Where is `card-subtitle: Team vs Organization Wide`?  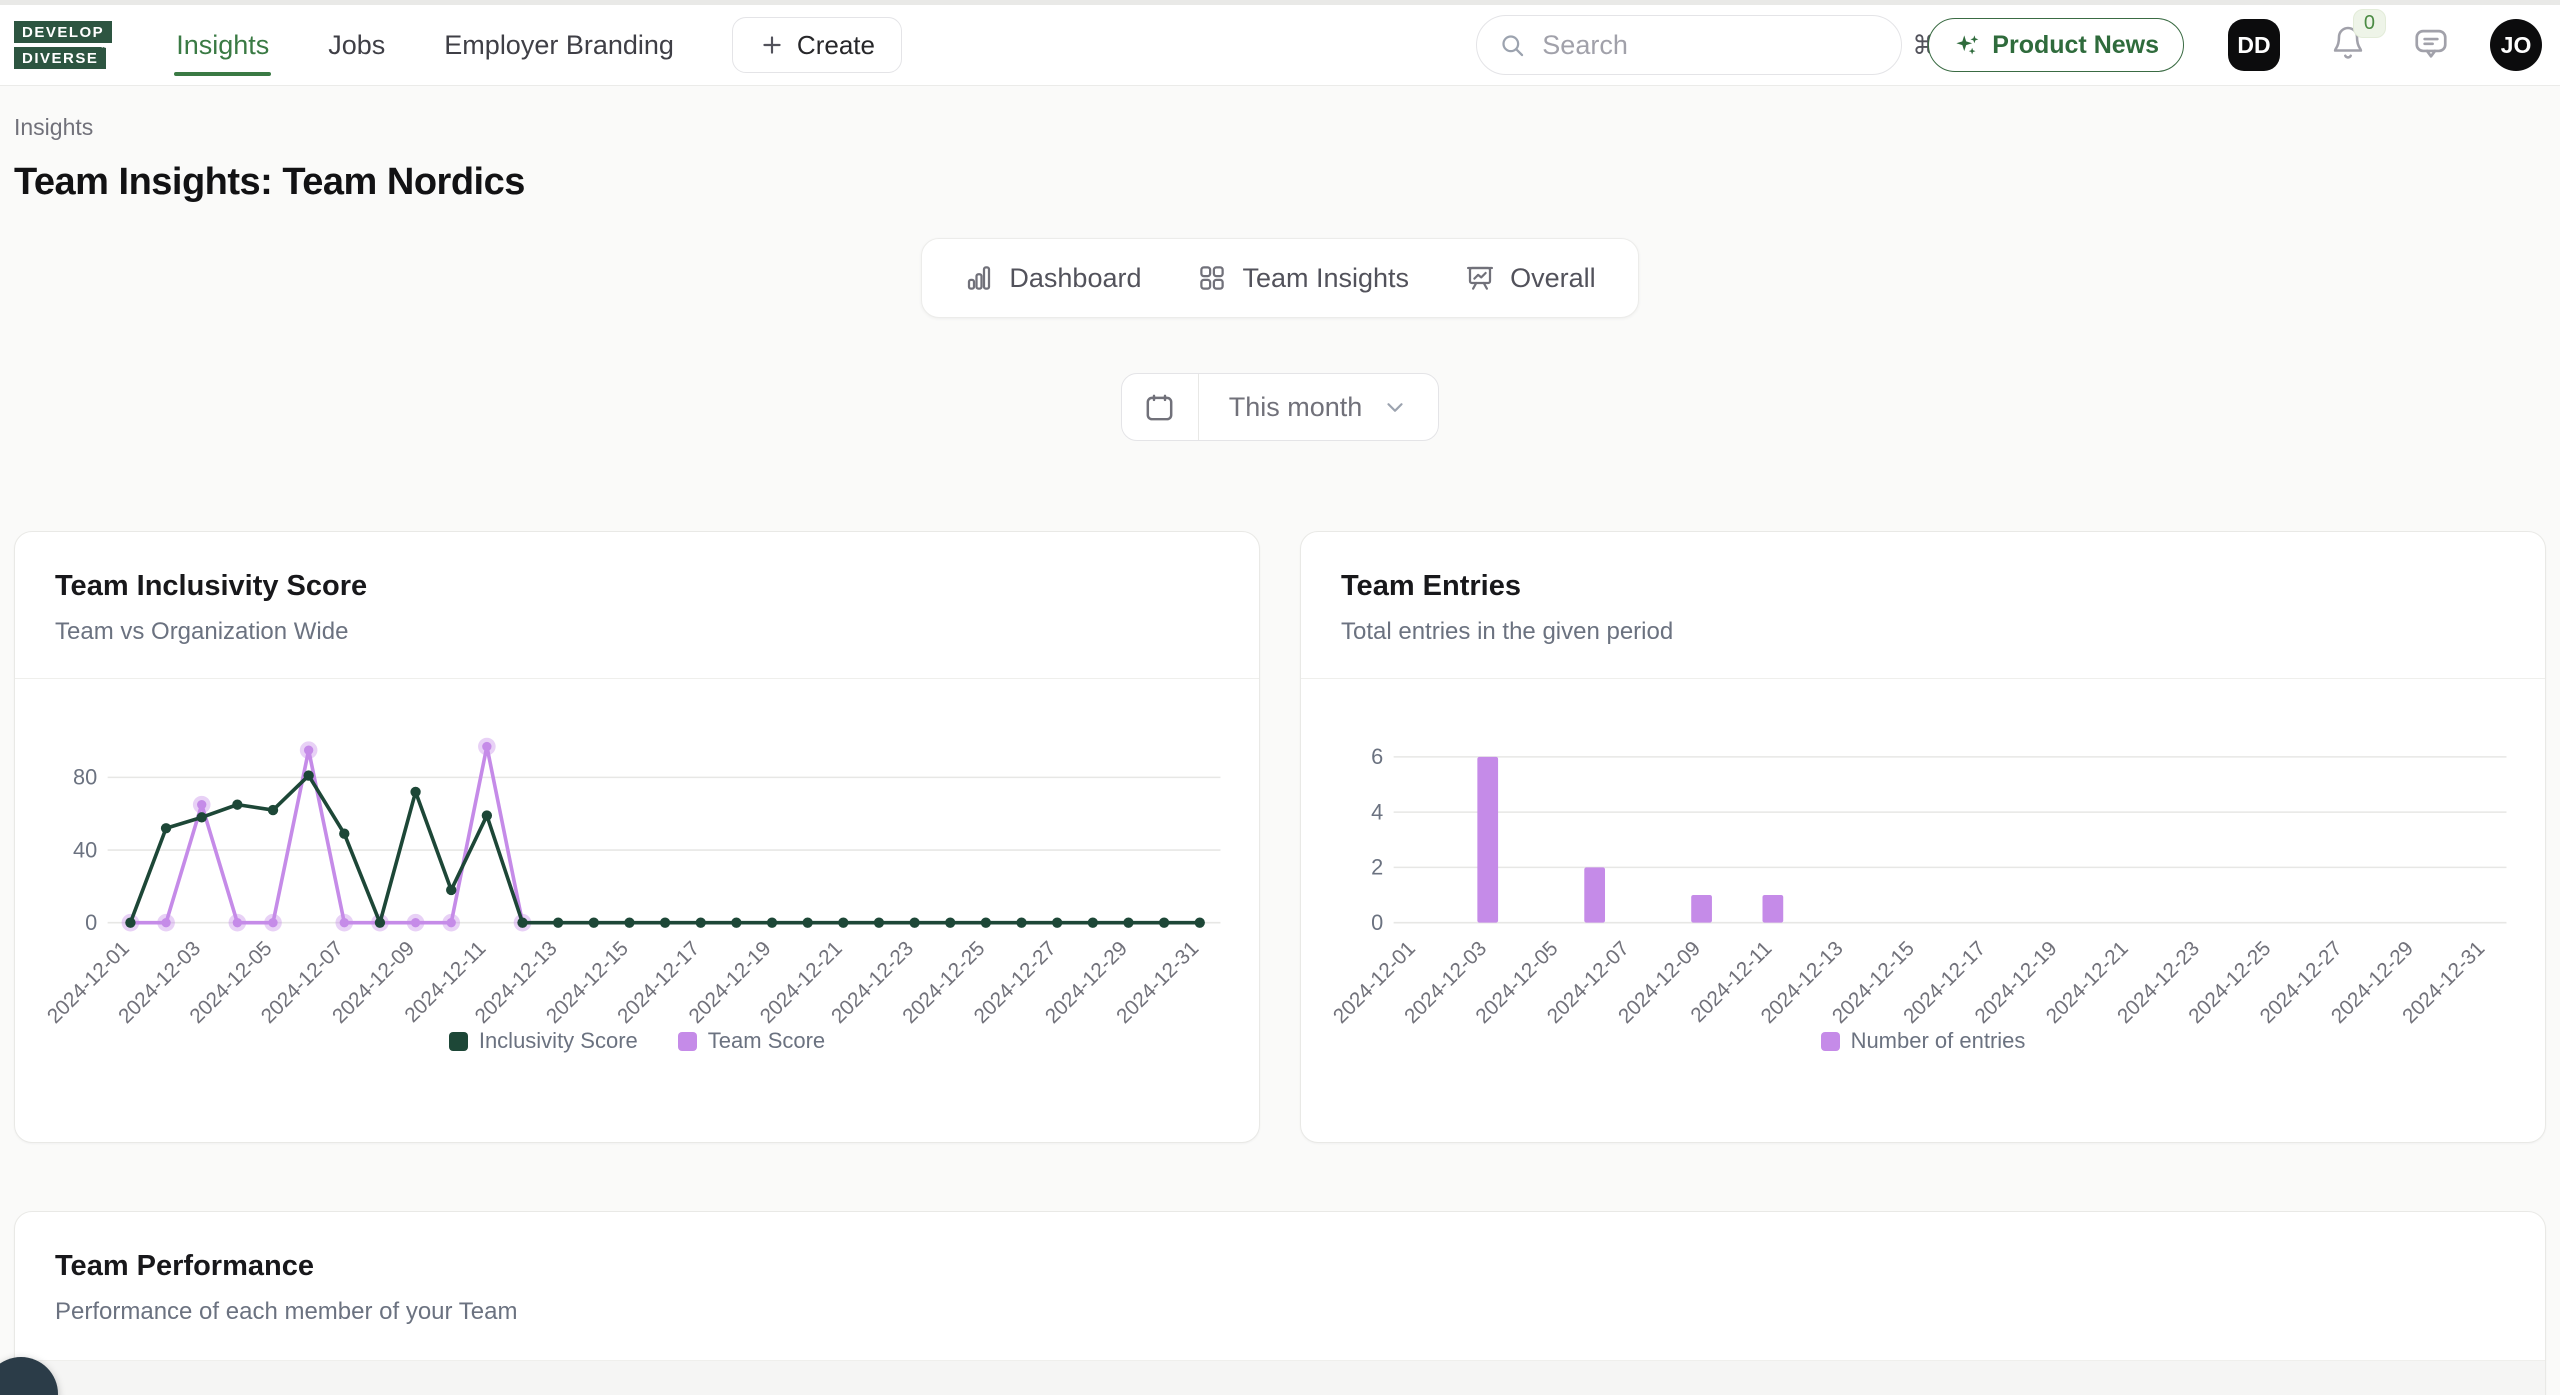
card-subtitle: Team vs Organization Wide is located at coordinates (202, 631).